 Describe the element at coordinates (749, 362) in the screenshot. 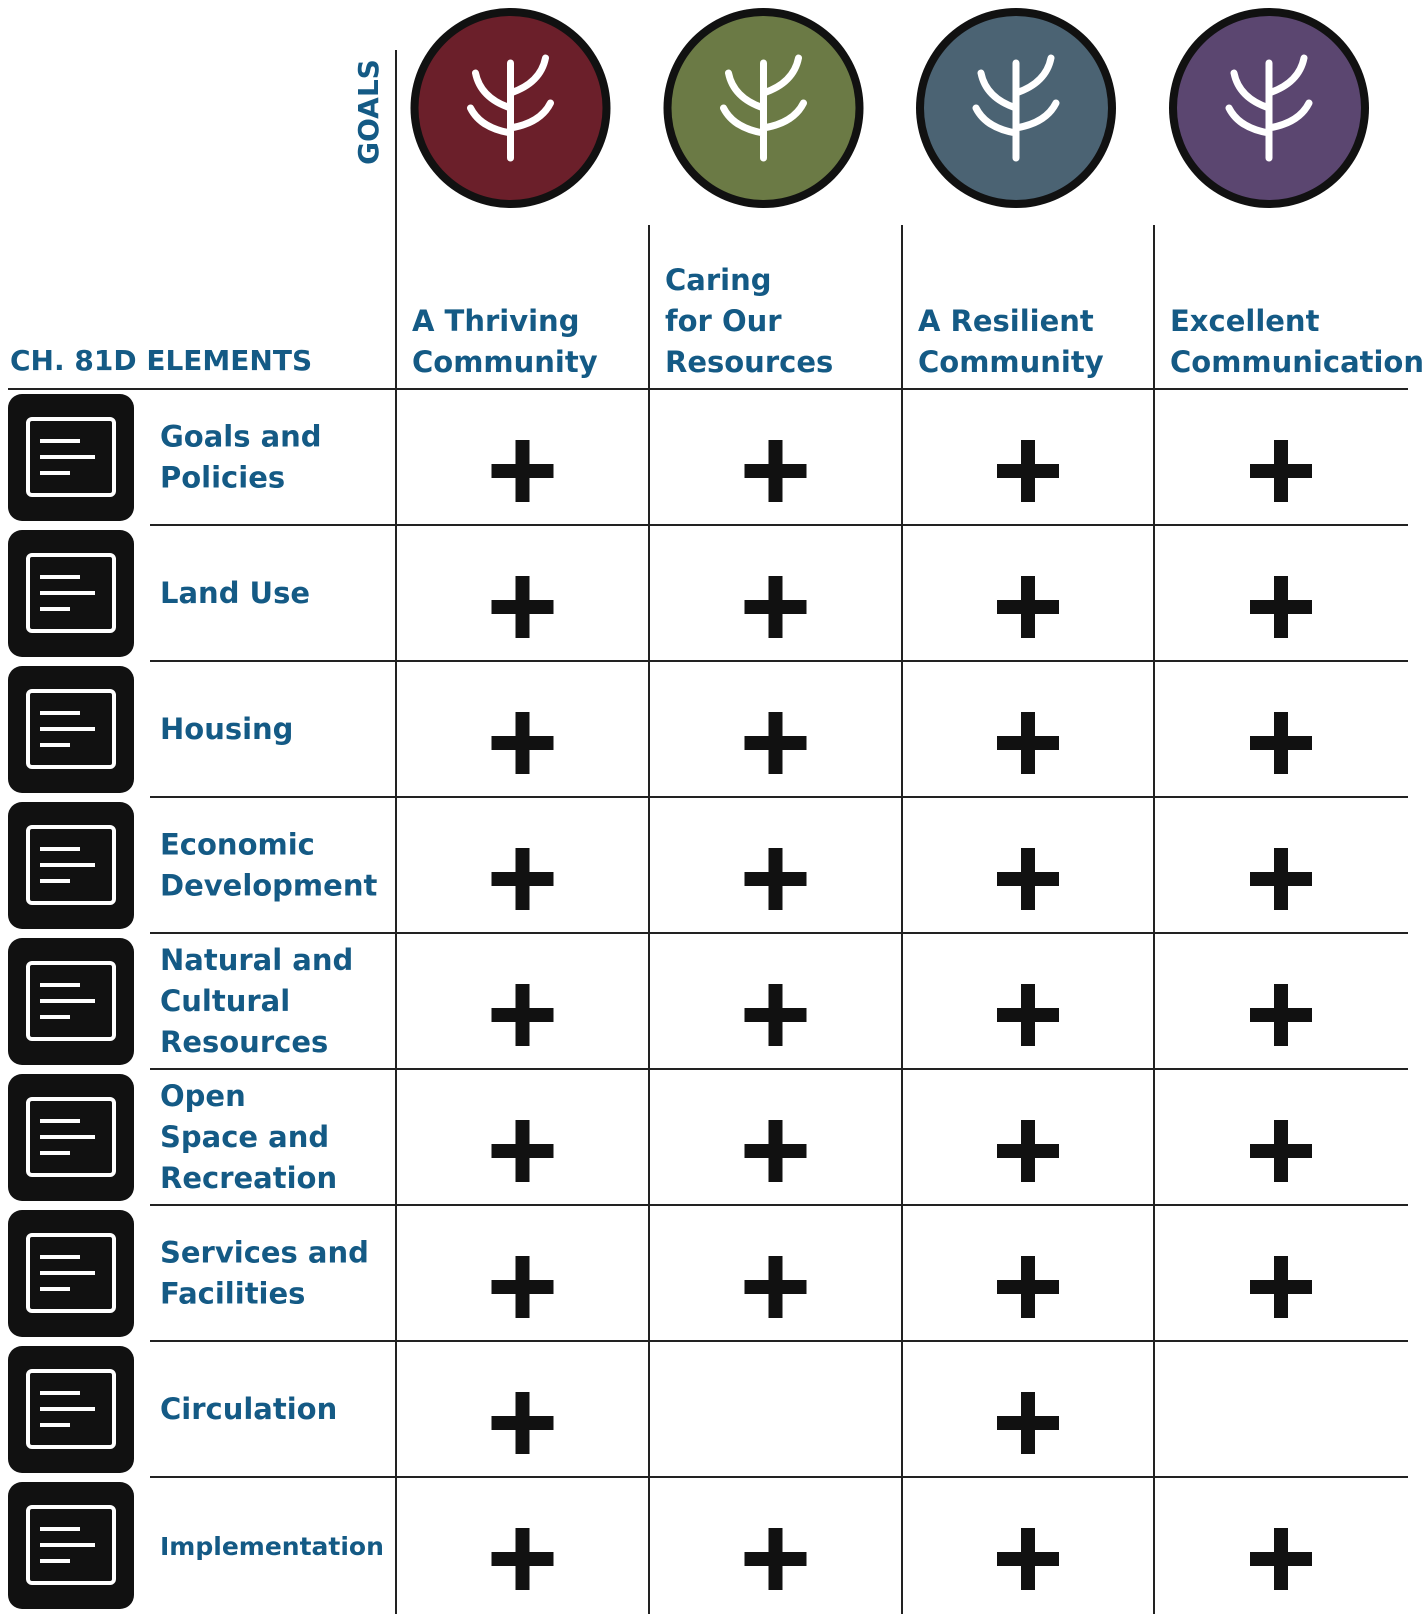

I see `goal-title: Resources` at that location.